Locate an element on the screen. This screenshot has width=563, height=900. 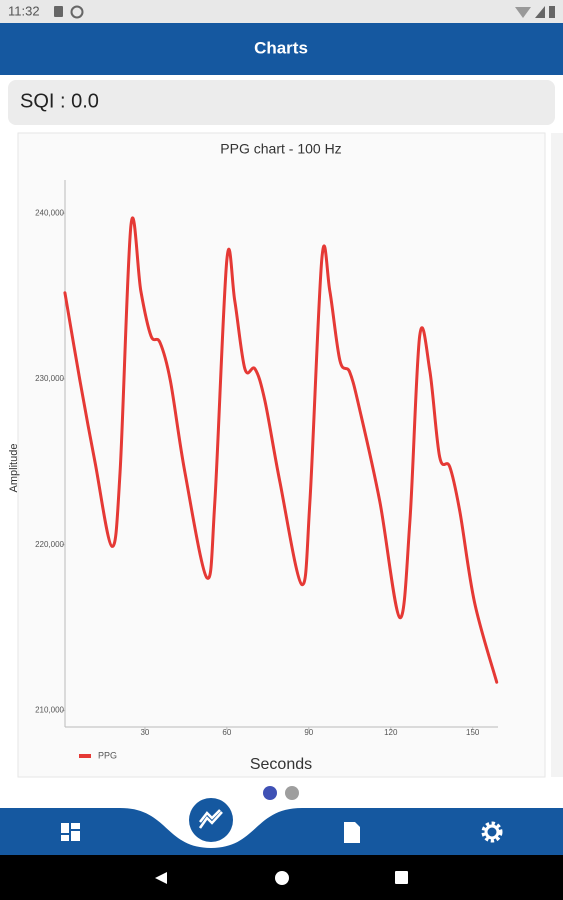
page-dot is located at coordinates (292, 793).